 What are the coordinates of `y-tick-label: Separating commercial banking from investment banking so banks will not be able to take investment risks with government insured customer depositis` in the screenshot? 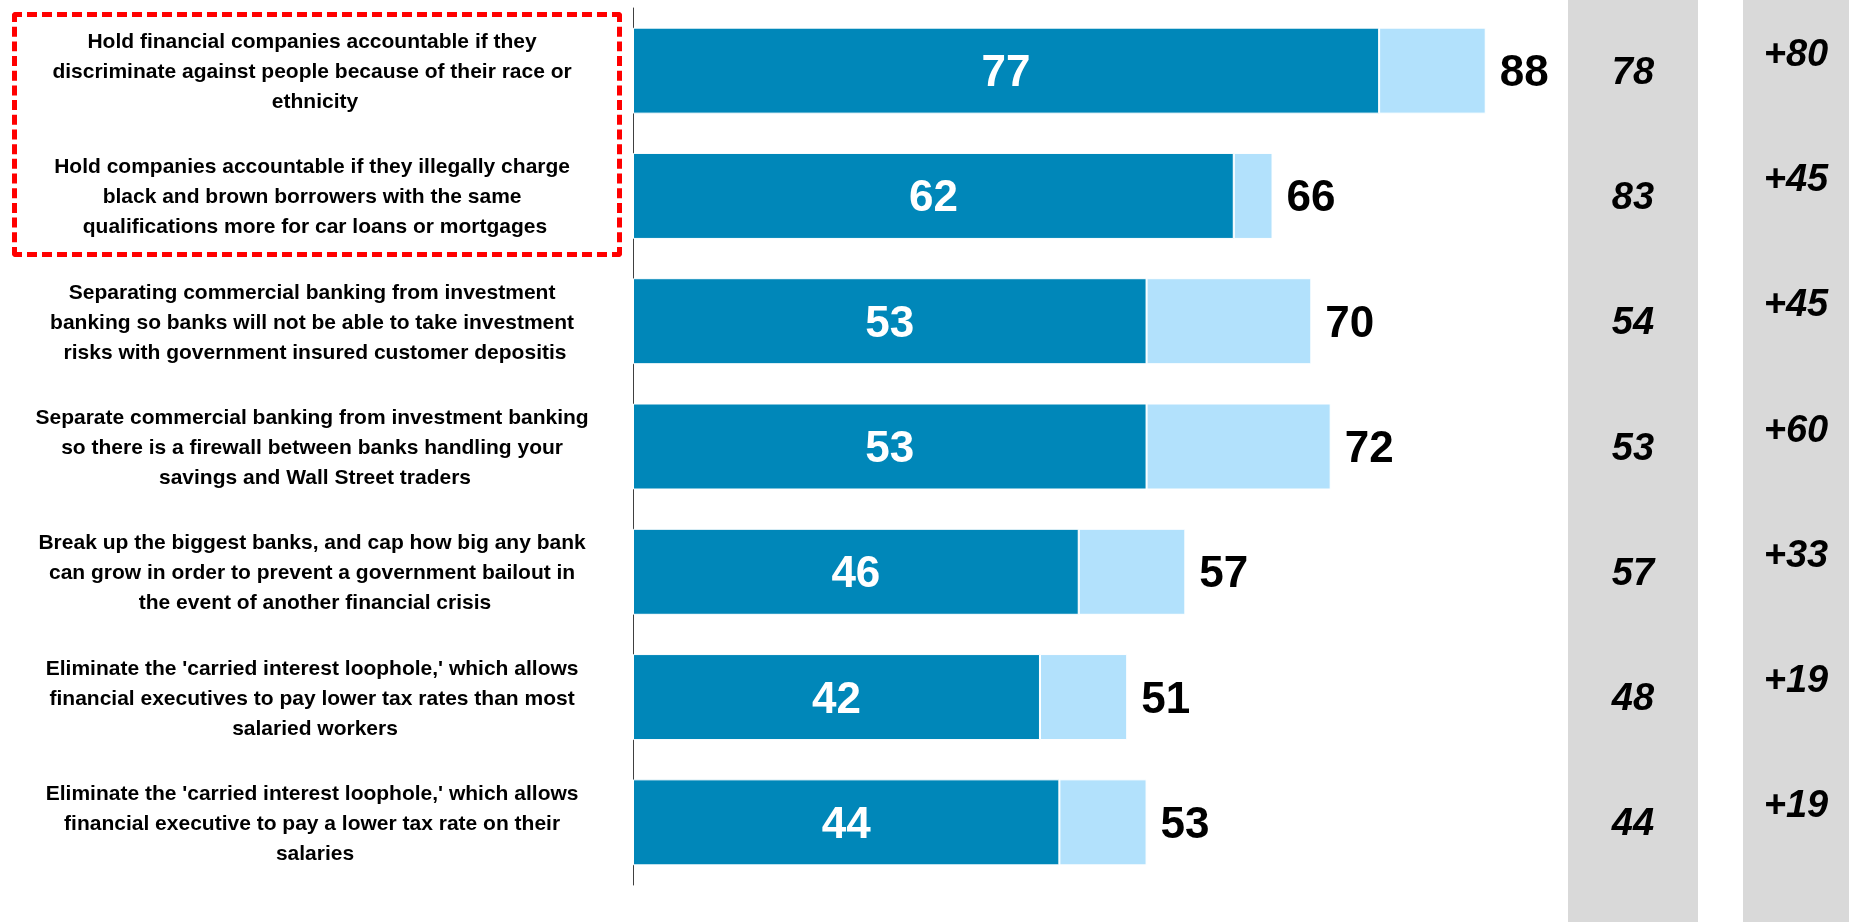 It's located at (315, 321).